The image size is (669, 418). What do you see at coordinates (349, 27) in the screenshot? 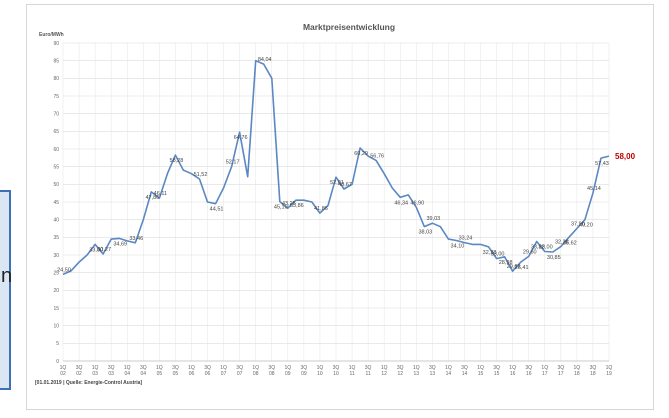
I see `chart-title: Marktpreisentwicklung` at bounding box center [349, 27].